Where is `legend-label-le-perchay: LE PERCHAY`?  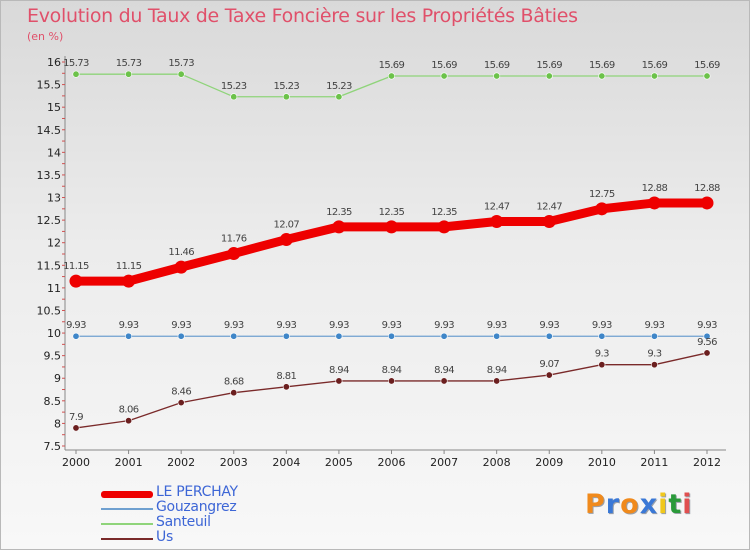
legend-label-le-perchay: LE PERCHAY is located at coordinates (197, 492).